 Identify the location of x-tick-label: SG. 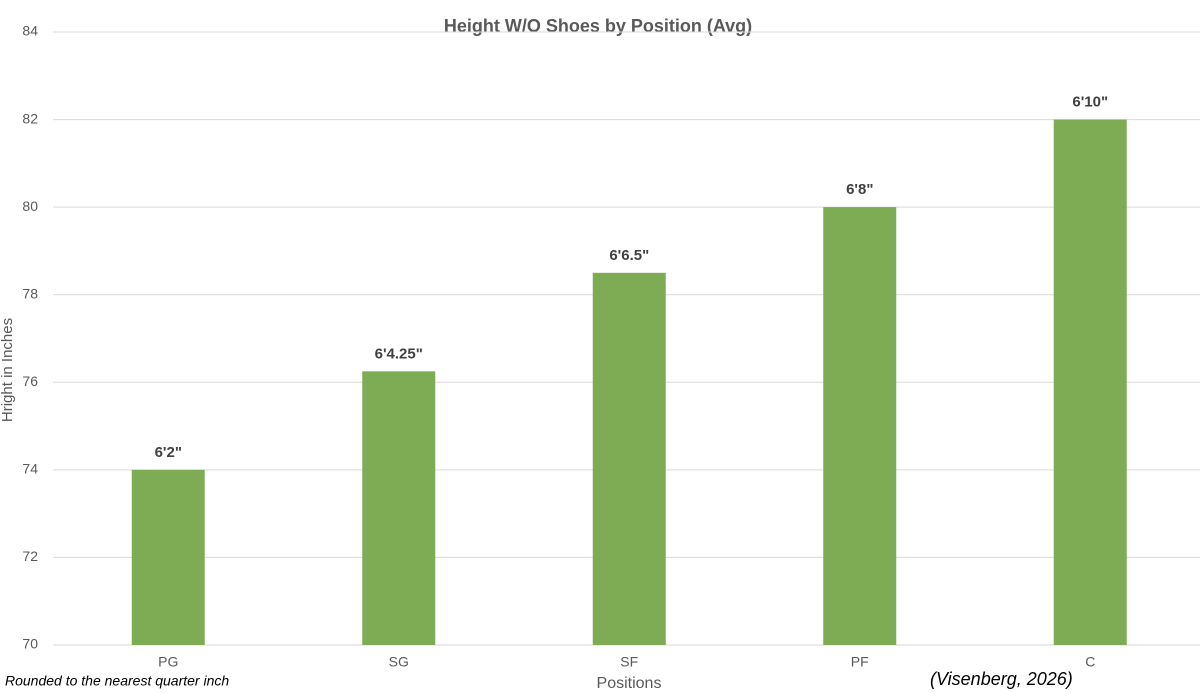
(399, 662).